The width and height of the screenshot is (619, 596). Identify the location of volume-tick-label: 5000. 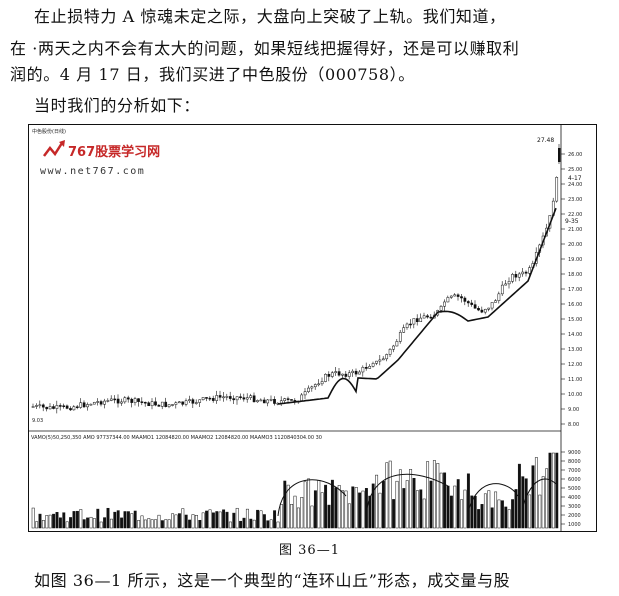
(574, 489).